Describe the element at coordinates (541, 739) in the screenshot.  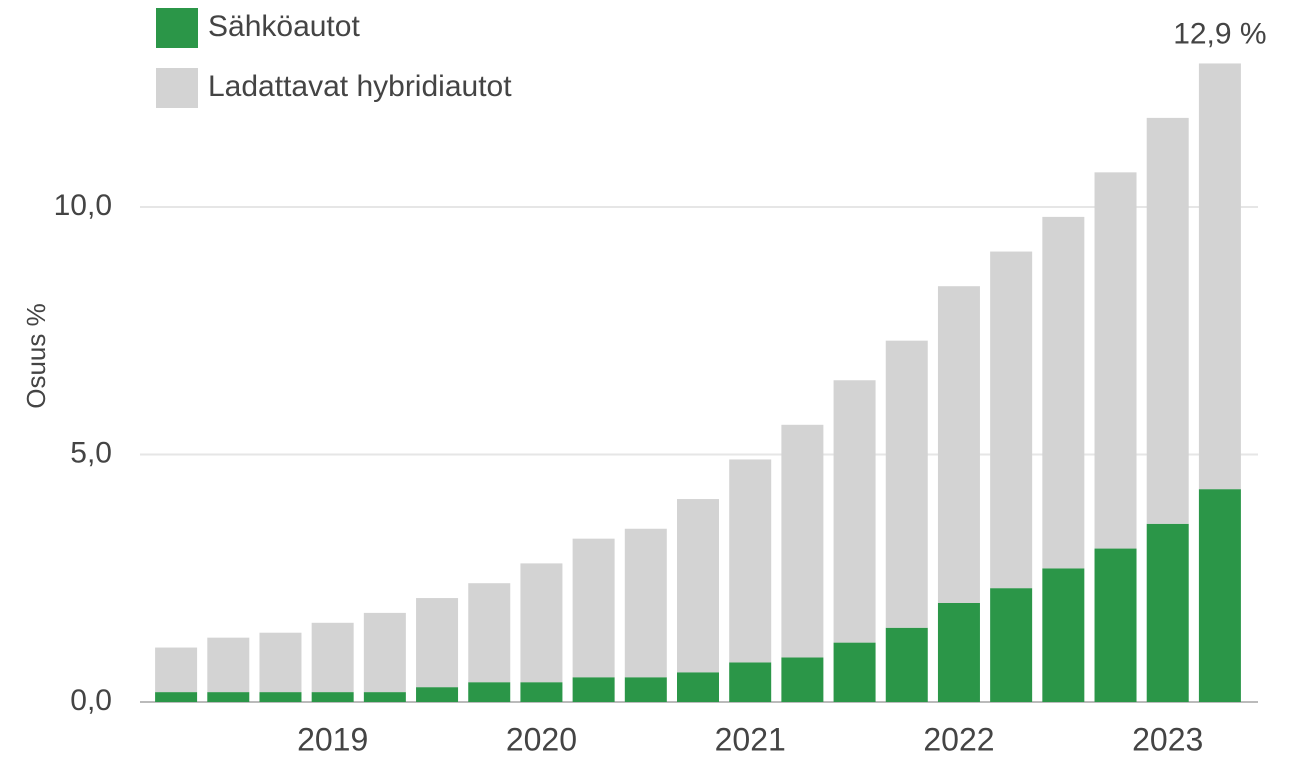
I see `x-tick-label: 2020` at that location.